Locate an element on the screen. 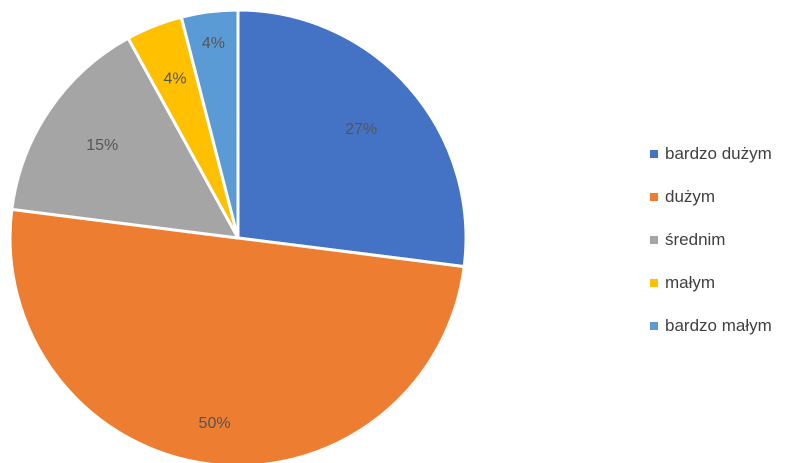  legend-item: dużym is located at coordinates (711, 197).